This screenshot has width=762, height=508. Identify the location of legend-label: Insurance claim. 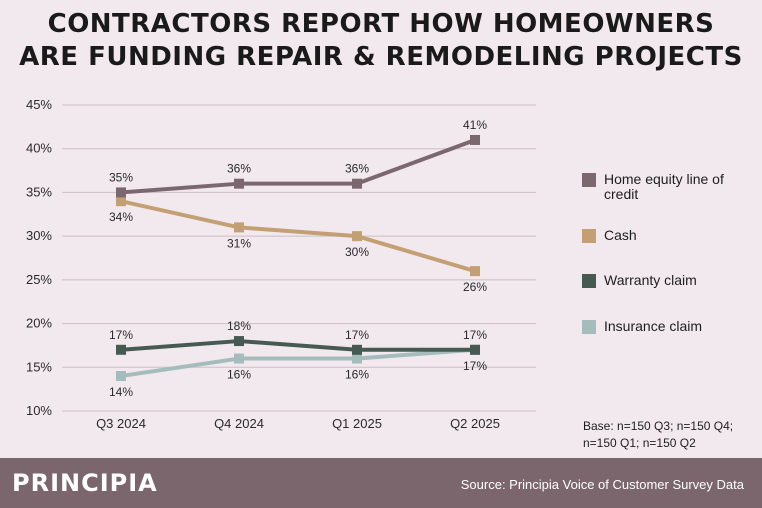
(653, 326).